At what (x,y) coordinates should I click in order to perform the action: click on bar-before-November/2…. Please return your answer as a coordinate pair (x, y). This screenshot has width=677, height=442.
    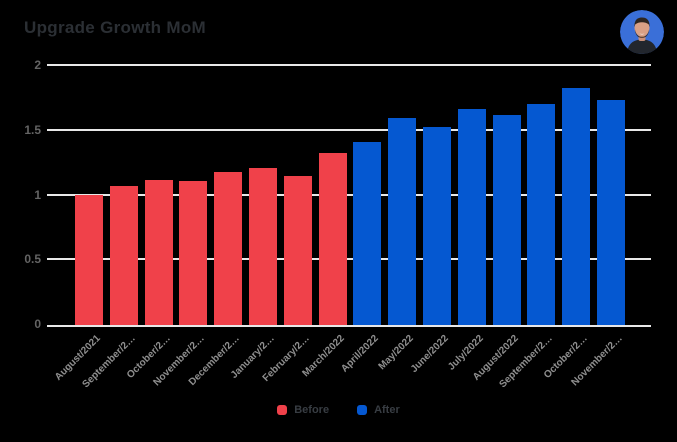
    Looking at the image, I should click on (193, 253).